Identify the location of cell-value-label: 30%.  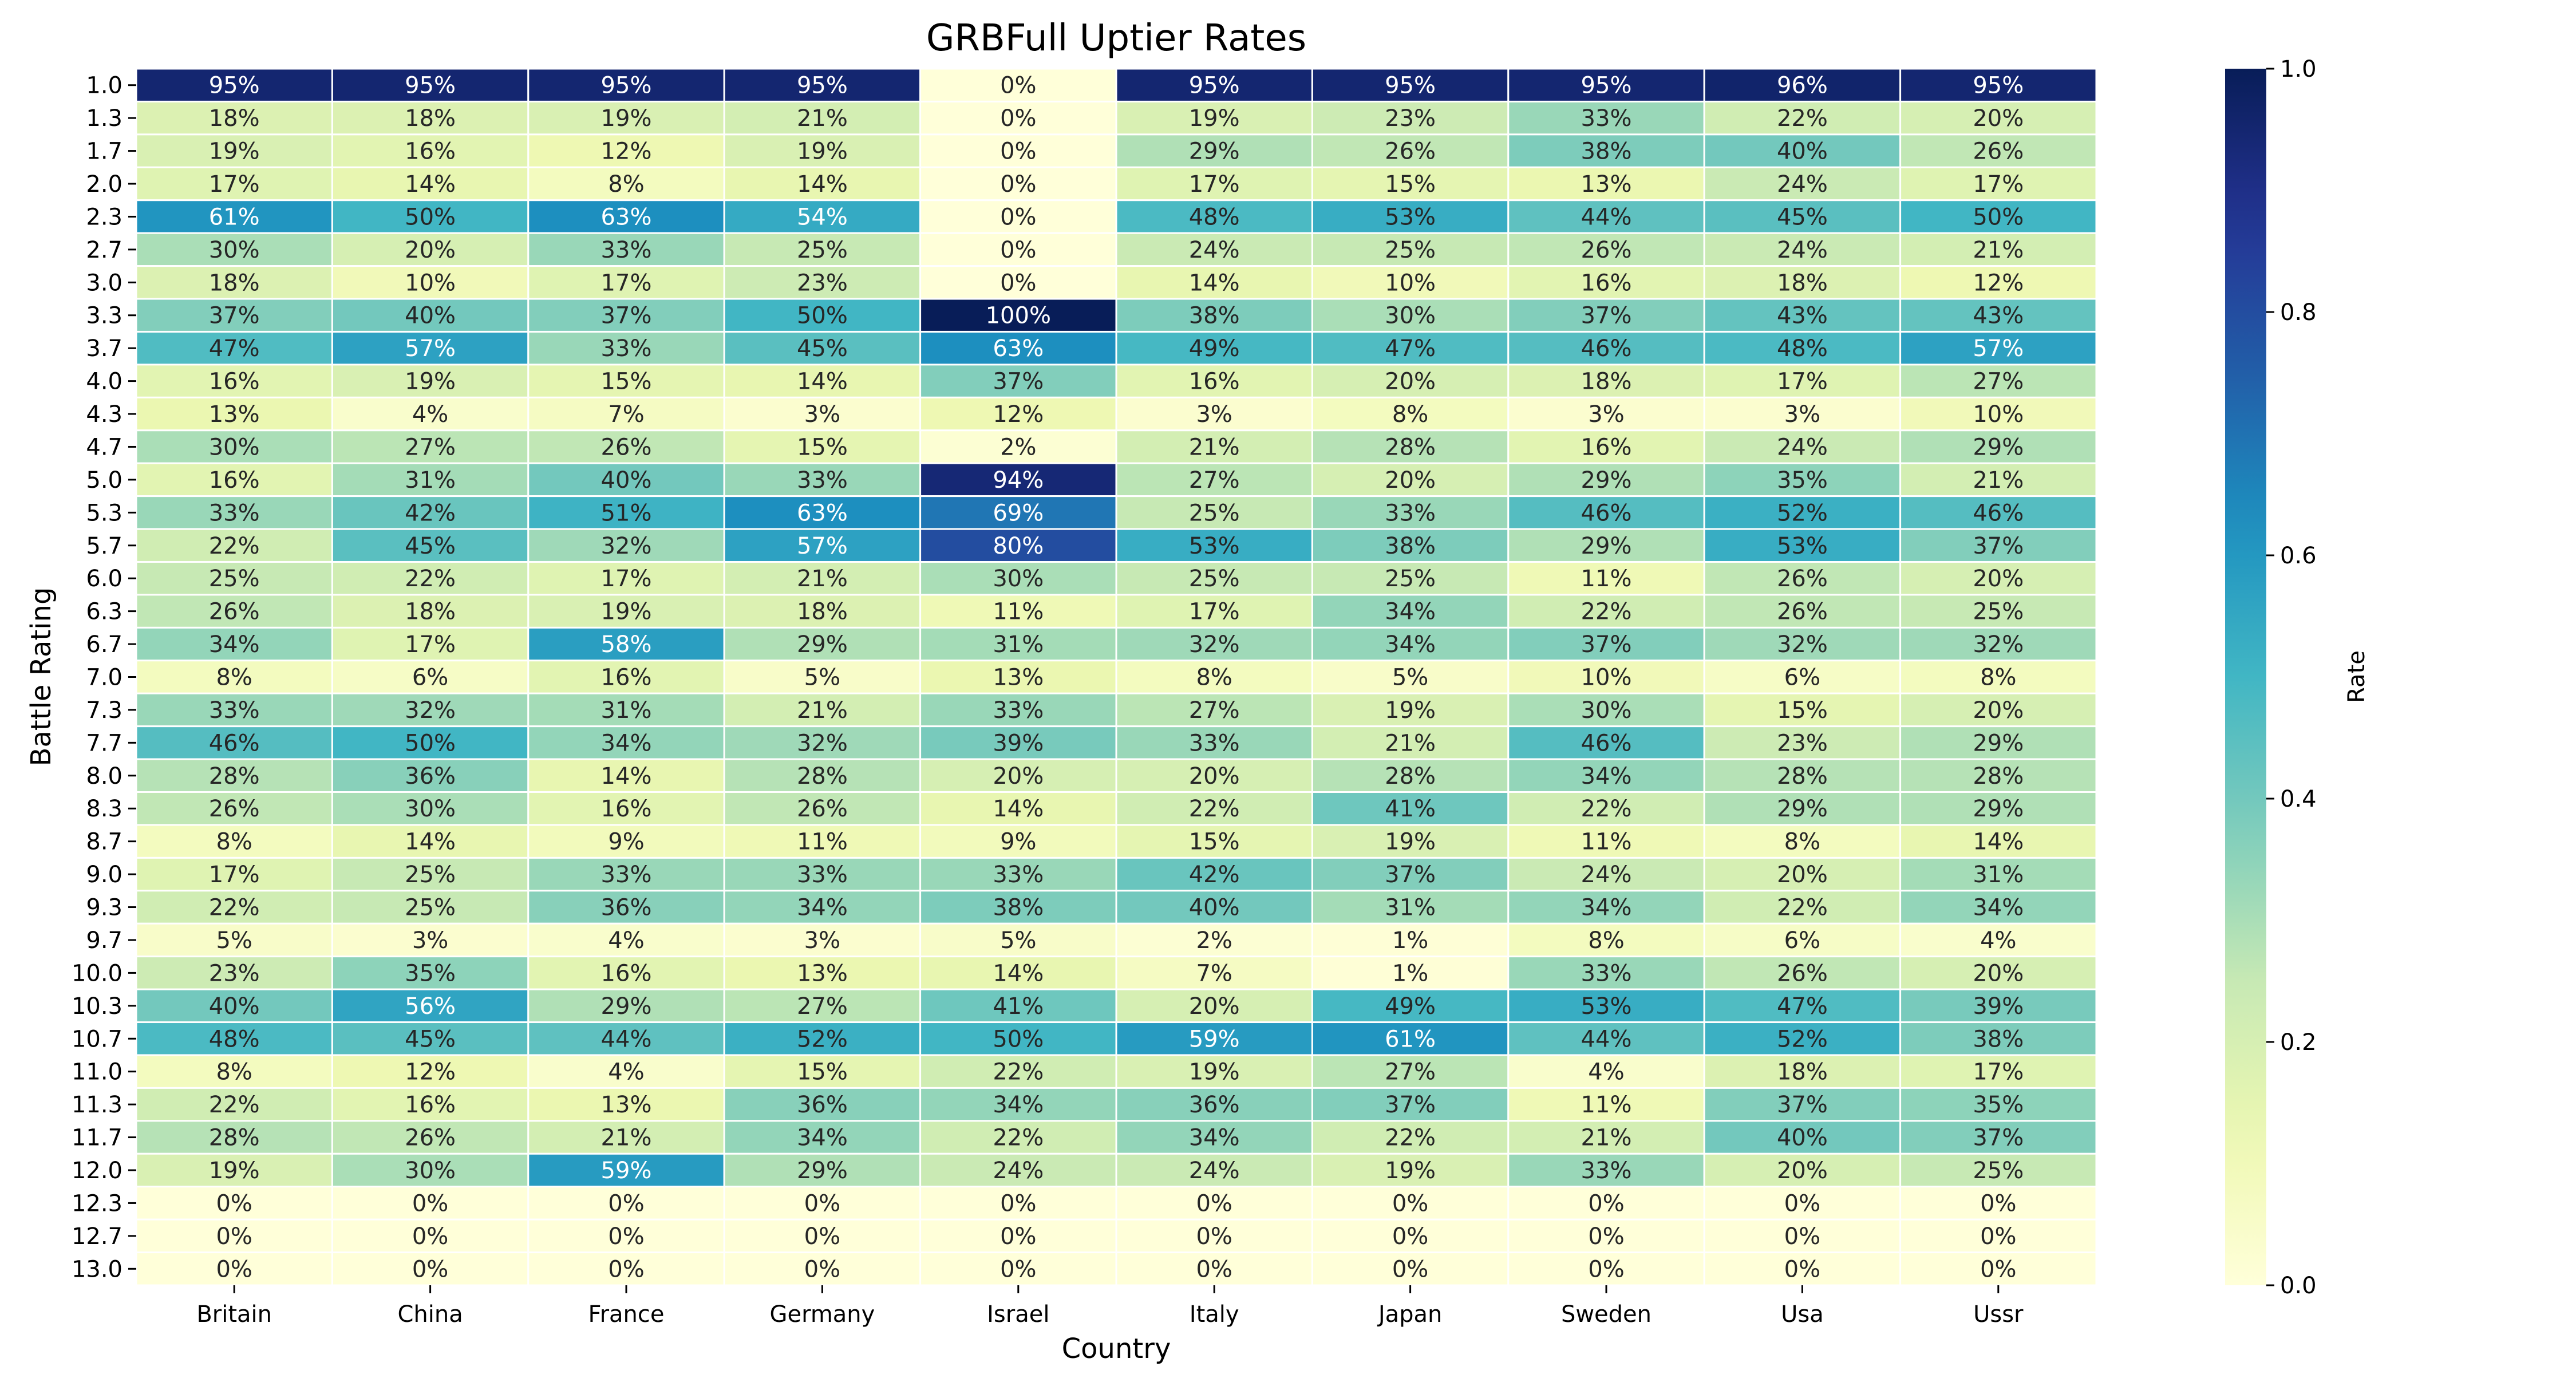
(430, 1171).